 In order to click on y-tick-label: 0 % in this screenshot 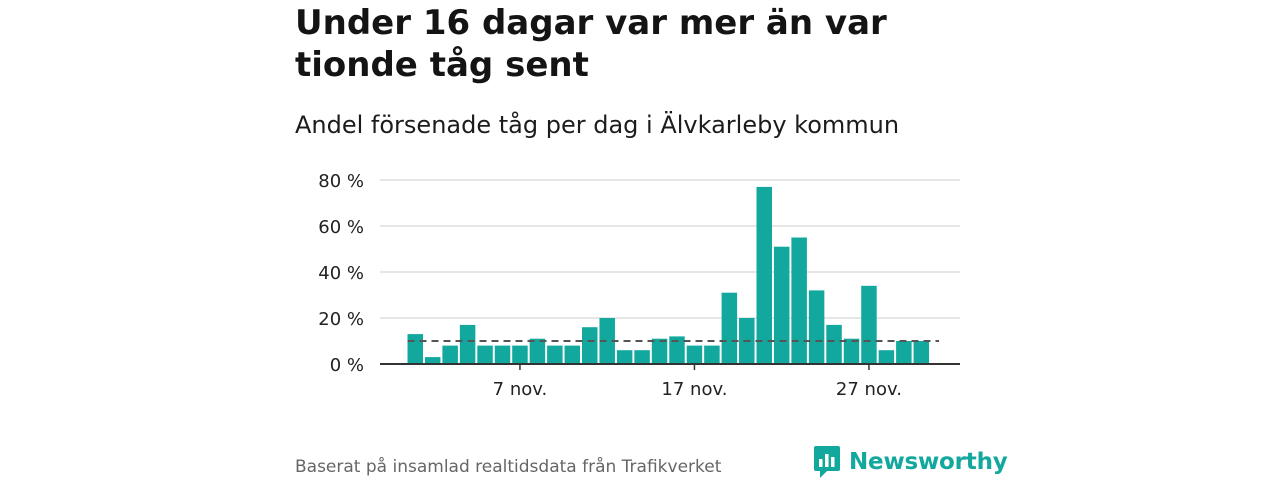, I will do `click(347, 365)`.